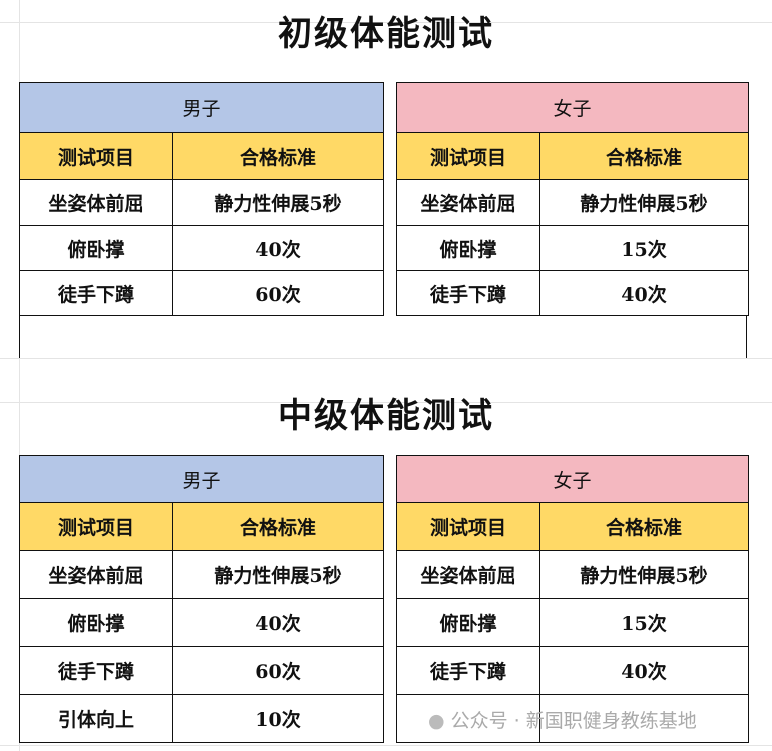 The height and width of the screenshot is (751, 772). What do you see at coordinates (436, 721) in the screenshot?
I see `wechat-icon: ●` at bounding box center [436, 721].